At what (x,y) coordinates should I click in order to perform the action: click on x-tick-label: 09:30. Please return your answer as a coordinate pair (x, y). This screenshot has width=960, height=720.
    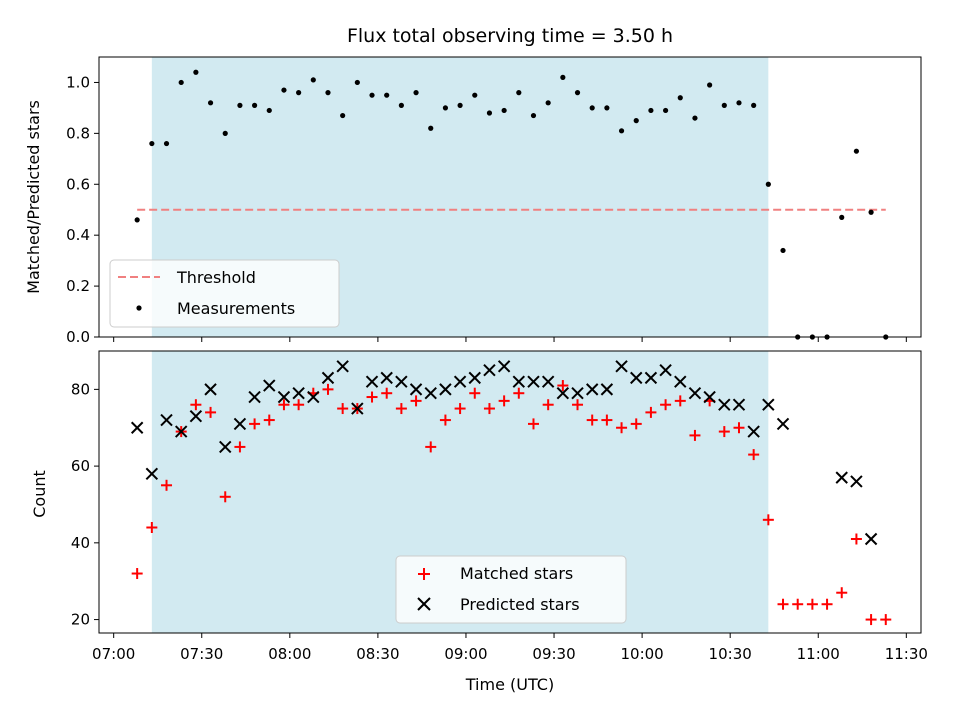
    Looking at the image, I should click on (553, 654).